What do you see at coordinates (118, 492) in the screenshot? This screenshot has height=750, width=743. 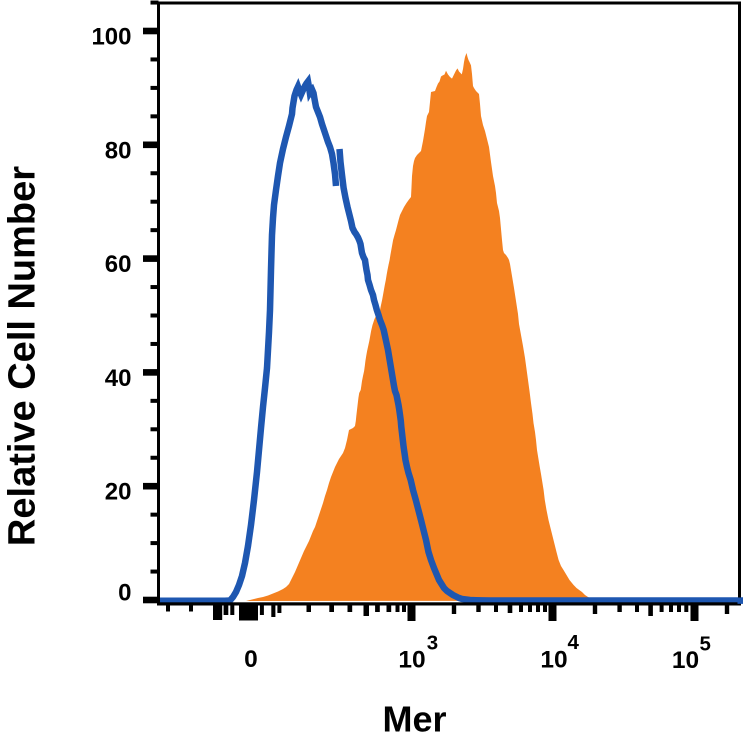 I see `svg-text: 20` at bounding box center [118, 492].